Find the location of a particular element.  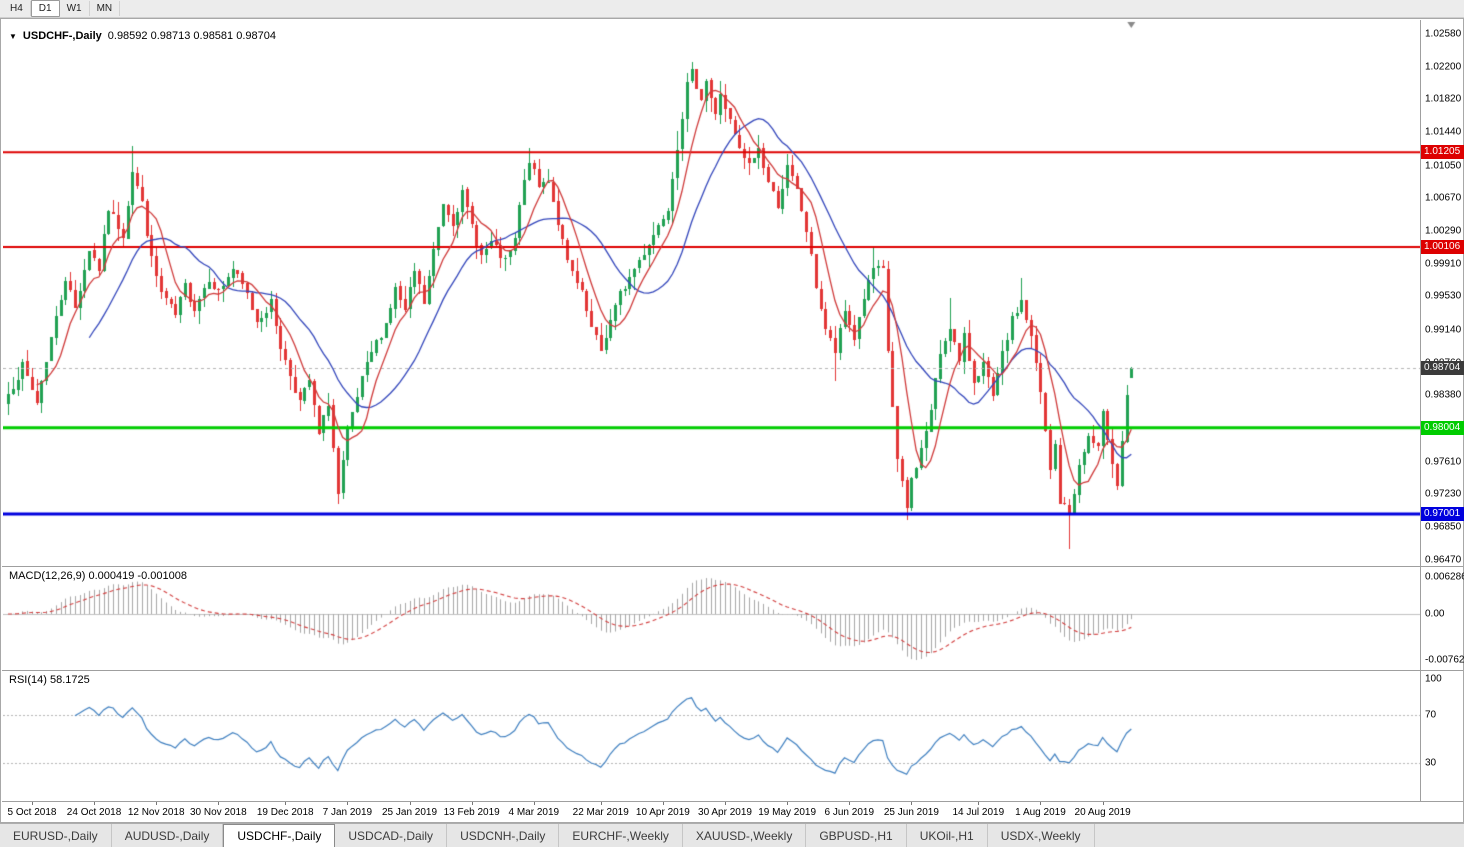

chevron-down-icon: ▼ is located at coordinates (13, 36).